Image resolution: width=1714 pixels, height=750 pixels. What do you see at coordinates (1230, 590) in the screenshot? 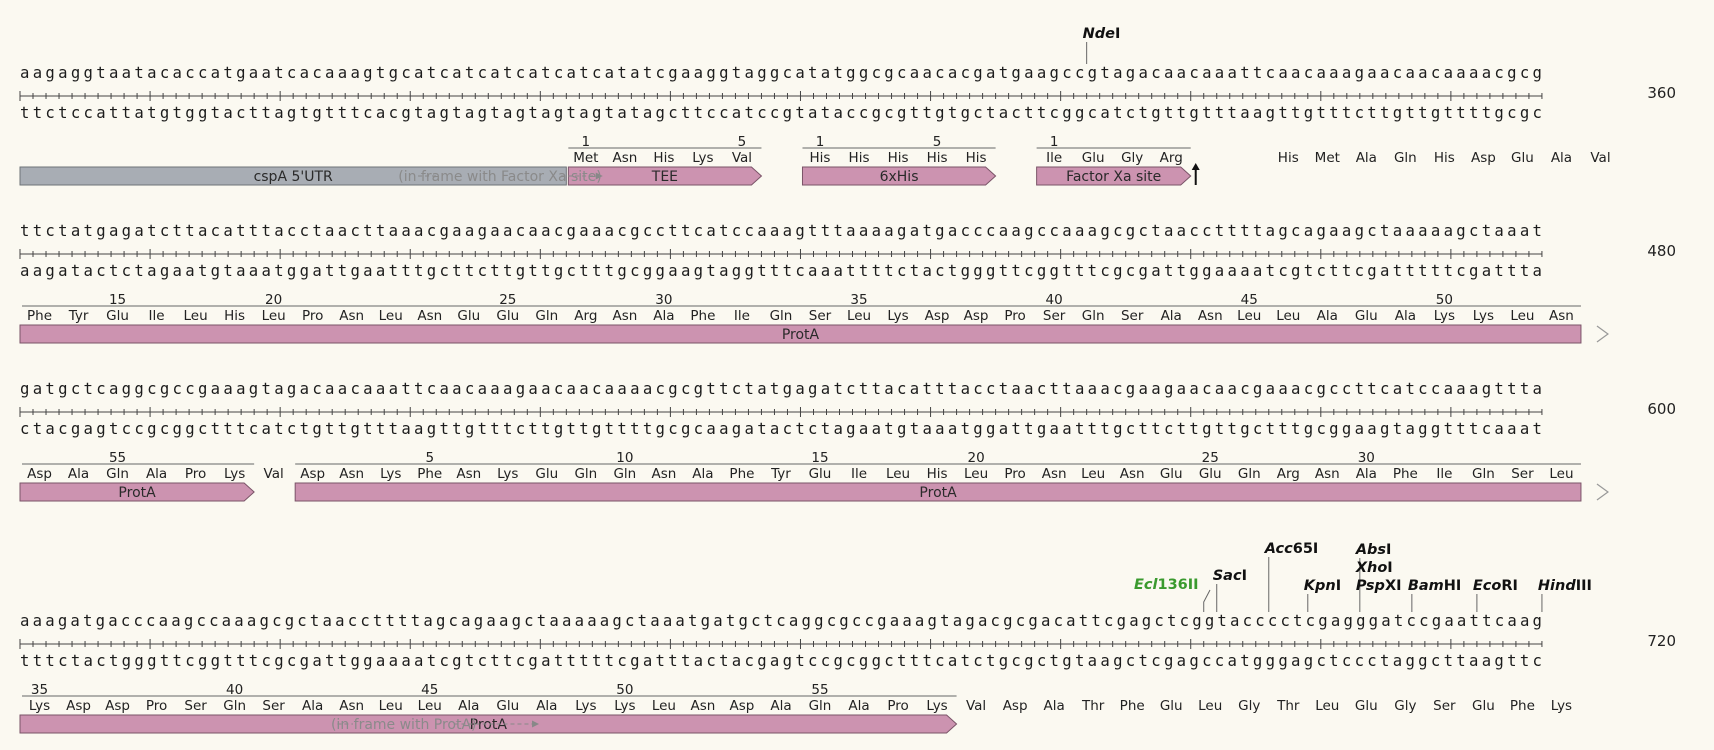
I see `restriction-site-saci: SacI` at bounding box center [1230, 590].